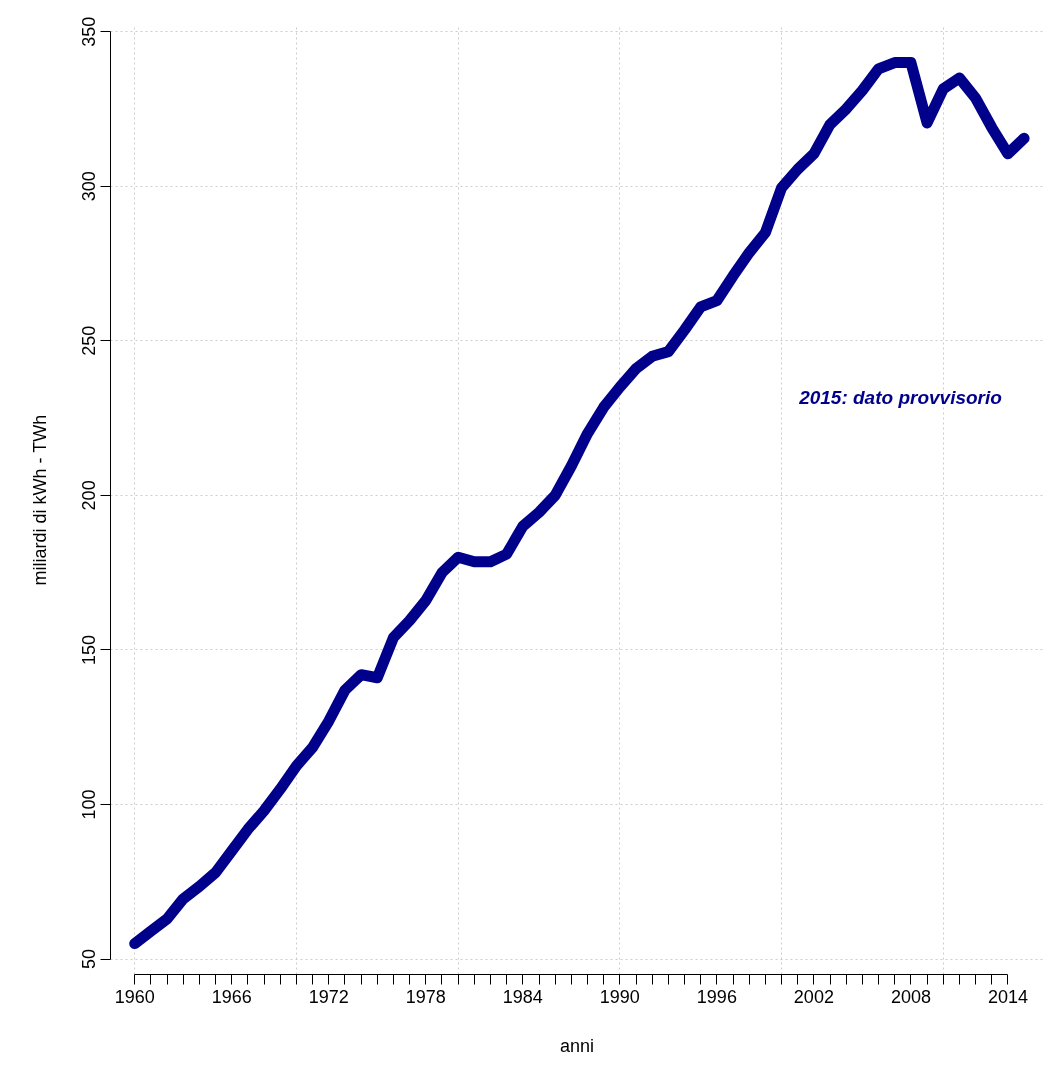 The image size is (1048, 1084). I want to click on x-tick-label: 2002, so click(813, 996).